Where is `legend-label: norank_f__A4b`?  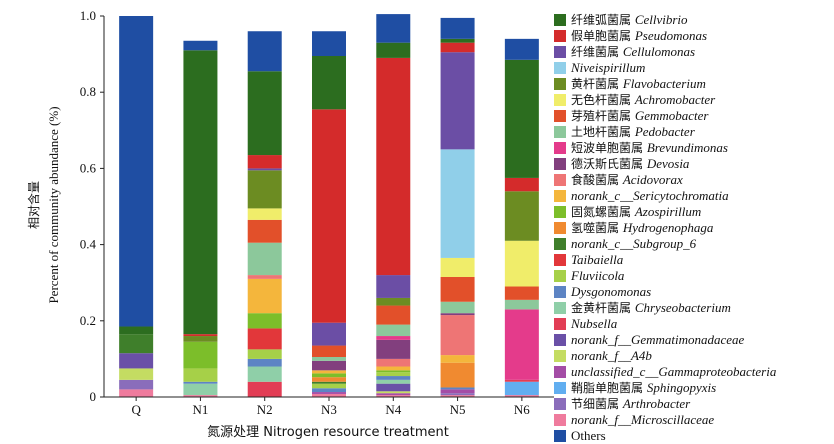 legend-label: norank_f__A4b is located at coordinates (611, 356).